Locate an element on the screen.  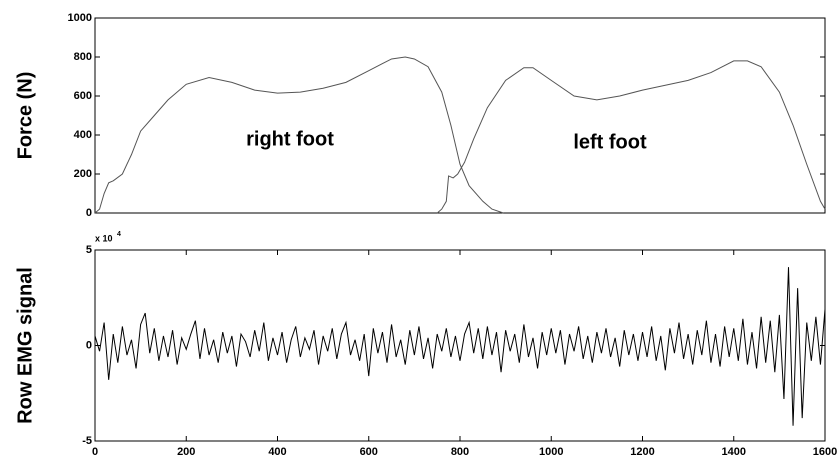
x-tick-label: 0 is located at coordinates (95, 452).